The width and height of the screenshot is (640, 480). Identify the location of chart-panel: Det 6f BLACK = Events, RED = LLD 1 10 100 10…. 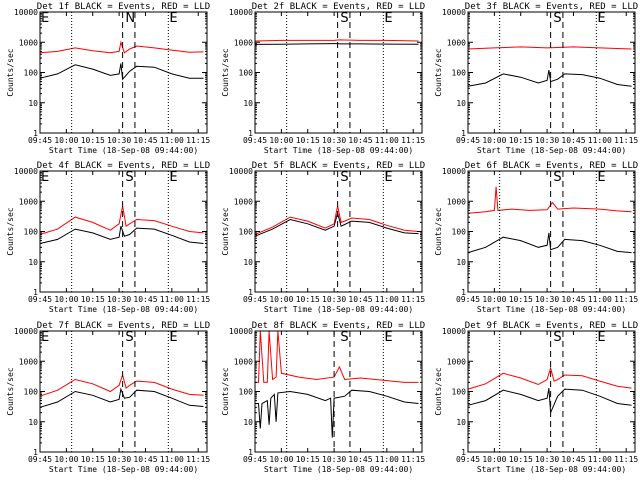
(536, 237).